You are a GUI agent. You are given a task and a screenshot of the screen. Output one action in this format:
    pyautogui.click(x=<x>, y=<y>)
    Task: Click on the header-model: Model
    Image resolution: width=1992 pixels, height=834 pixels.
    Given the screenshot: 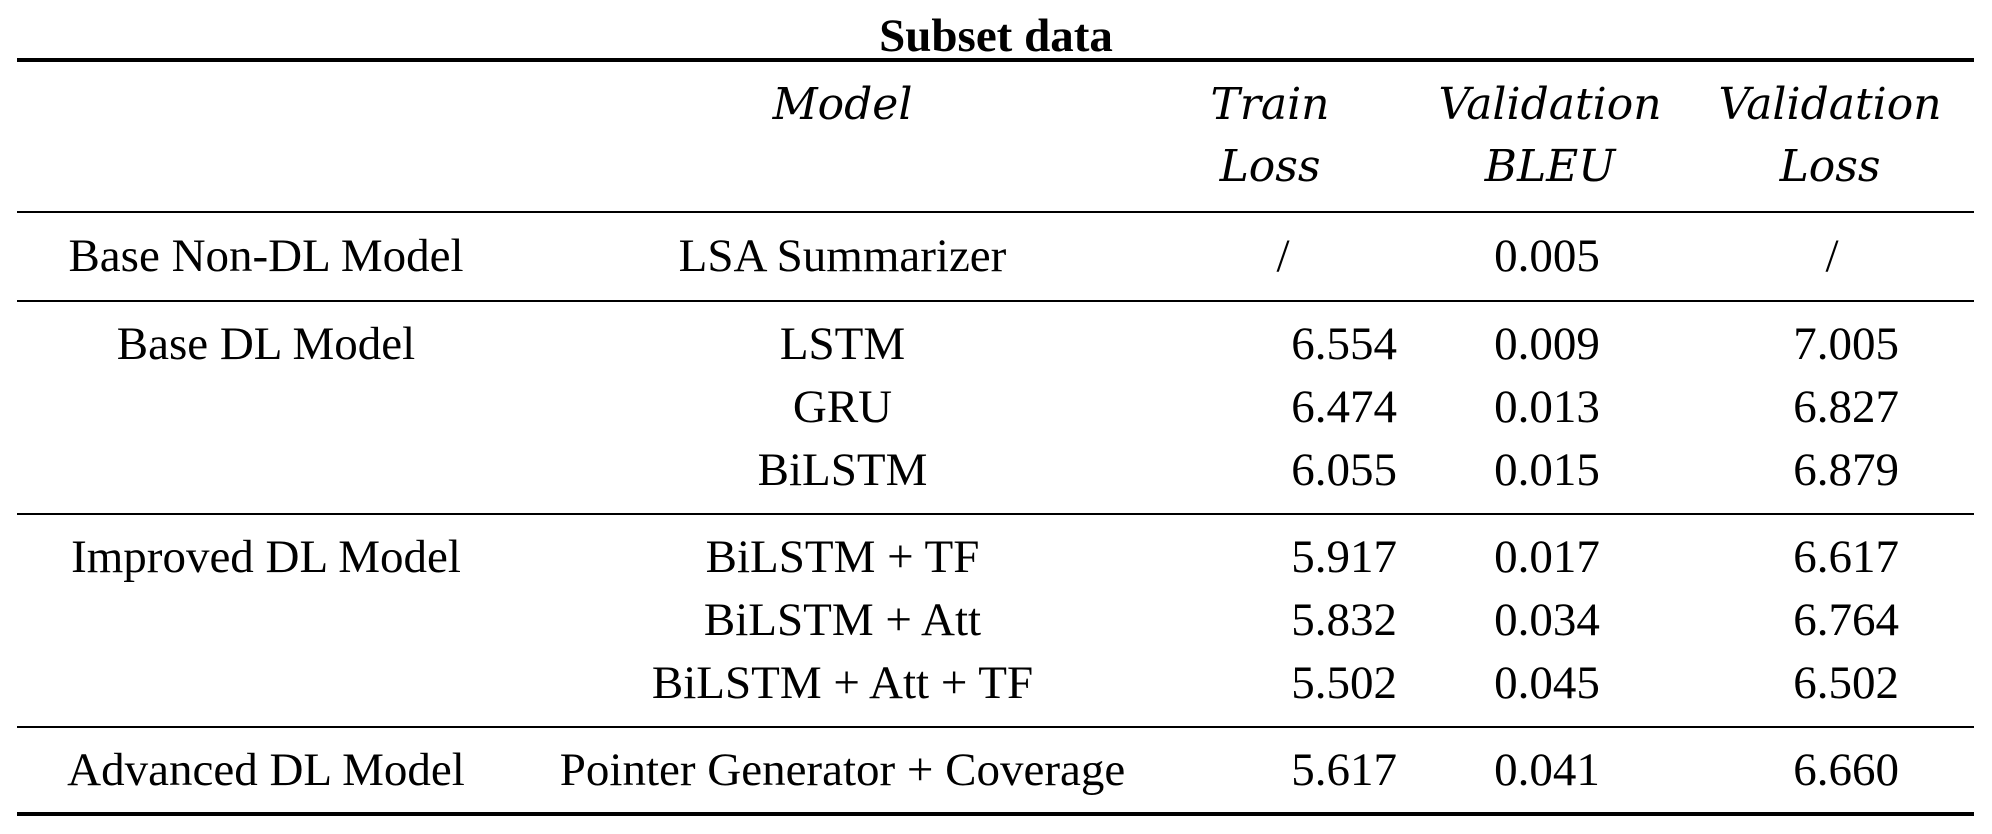 What is the action you would take?
    pyautogui.click(x=842, y=104)
    